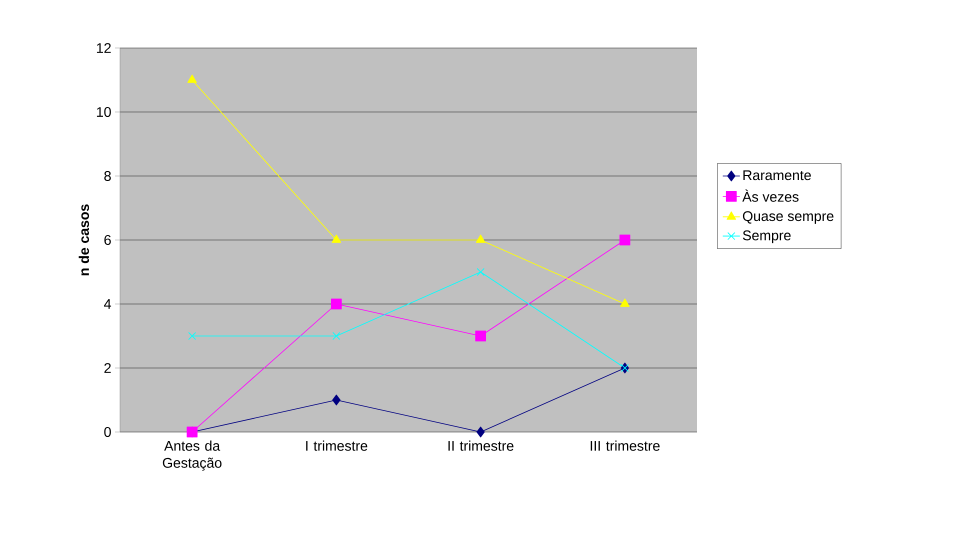  Describe the element at coordinates (103, 112) in the screenshot. I see `y-tick-label: 10` at that location.